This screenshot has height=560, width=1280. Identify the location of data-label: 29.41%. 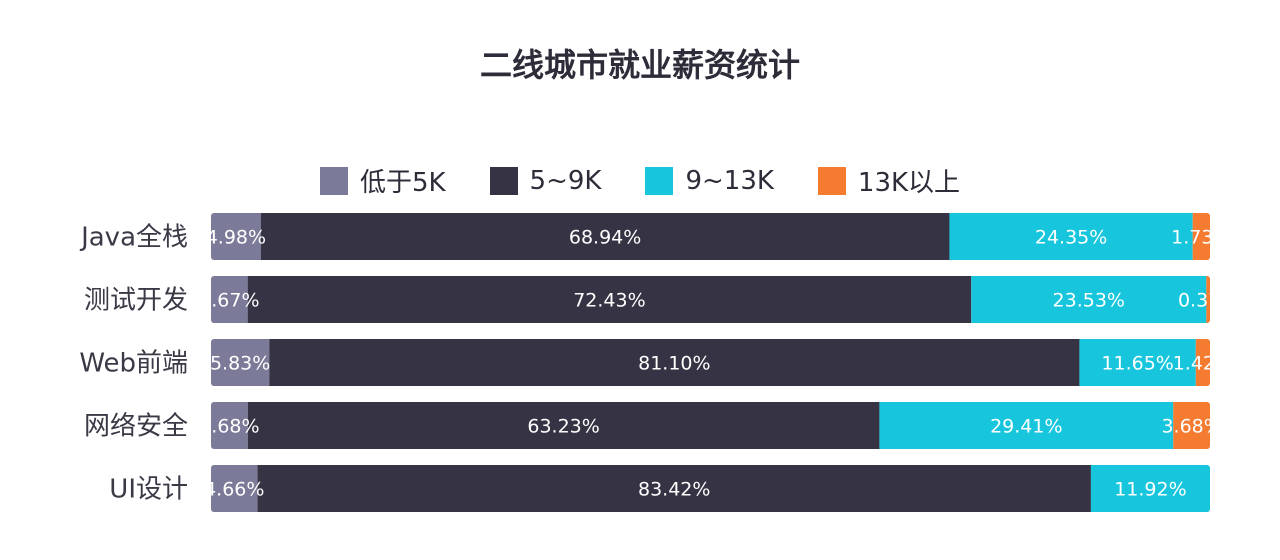
(1026, 427).